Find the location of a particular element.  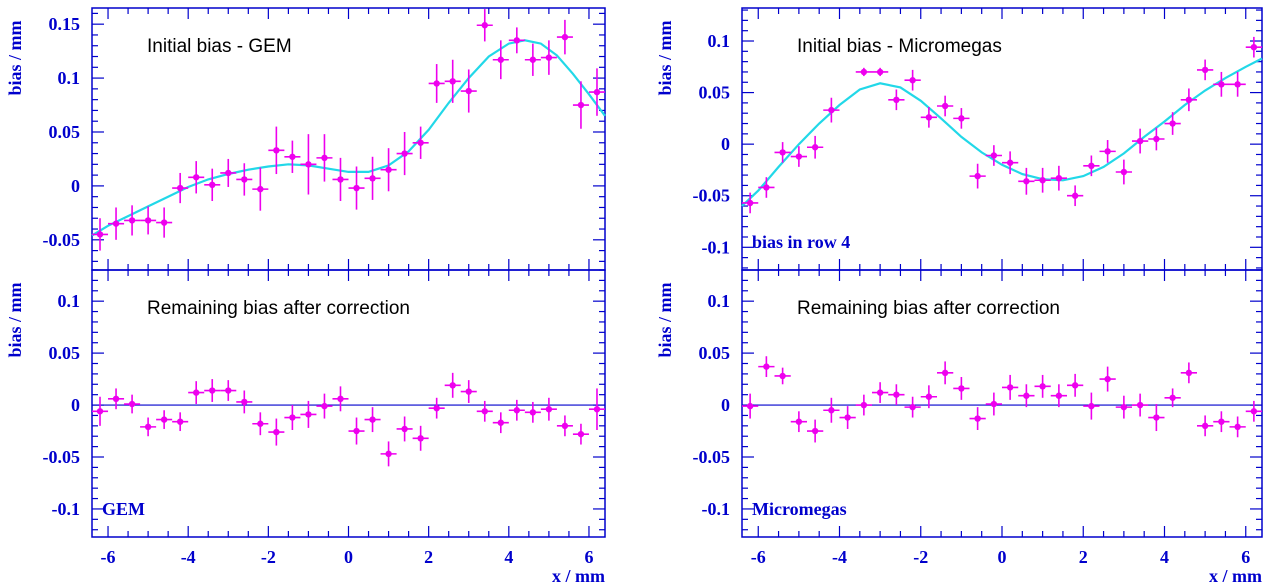

x-axis-title: x / mm is located at coordinates (578, 576).